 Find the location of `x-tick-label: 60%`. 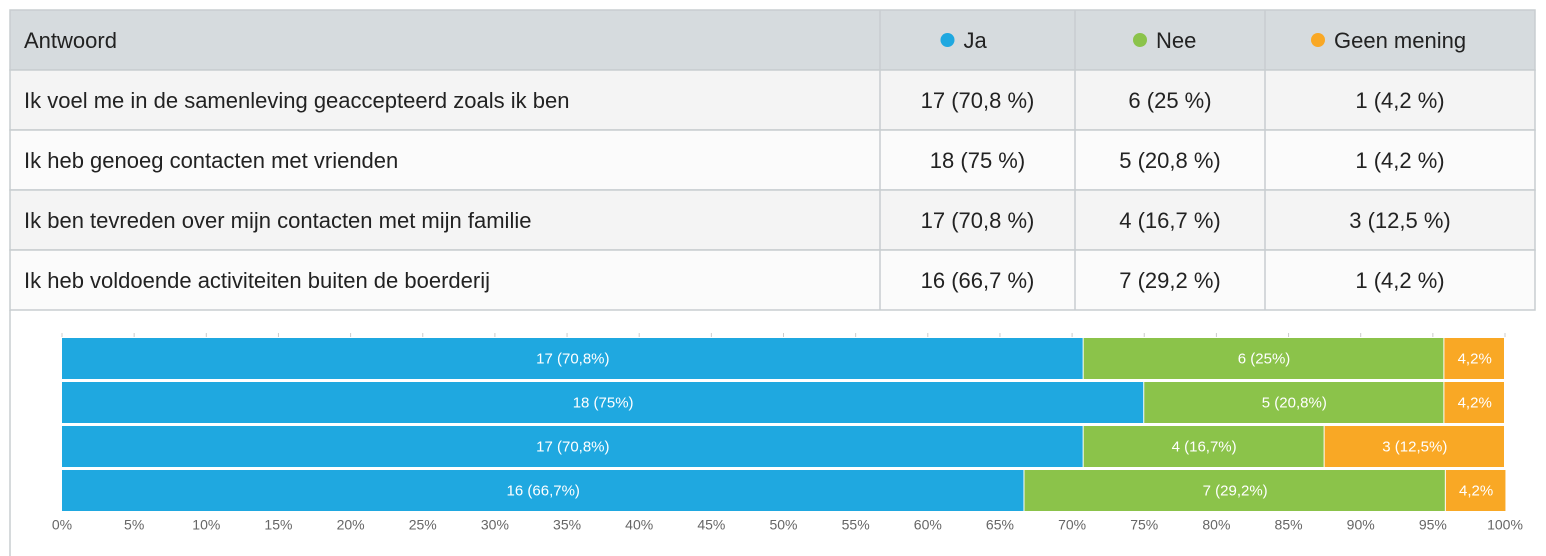

x-tick-label: 60% is located at coordinates (928, 525).